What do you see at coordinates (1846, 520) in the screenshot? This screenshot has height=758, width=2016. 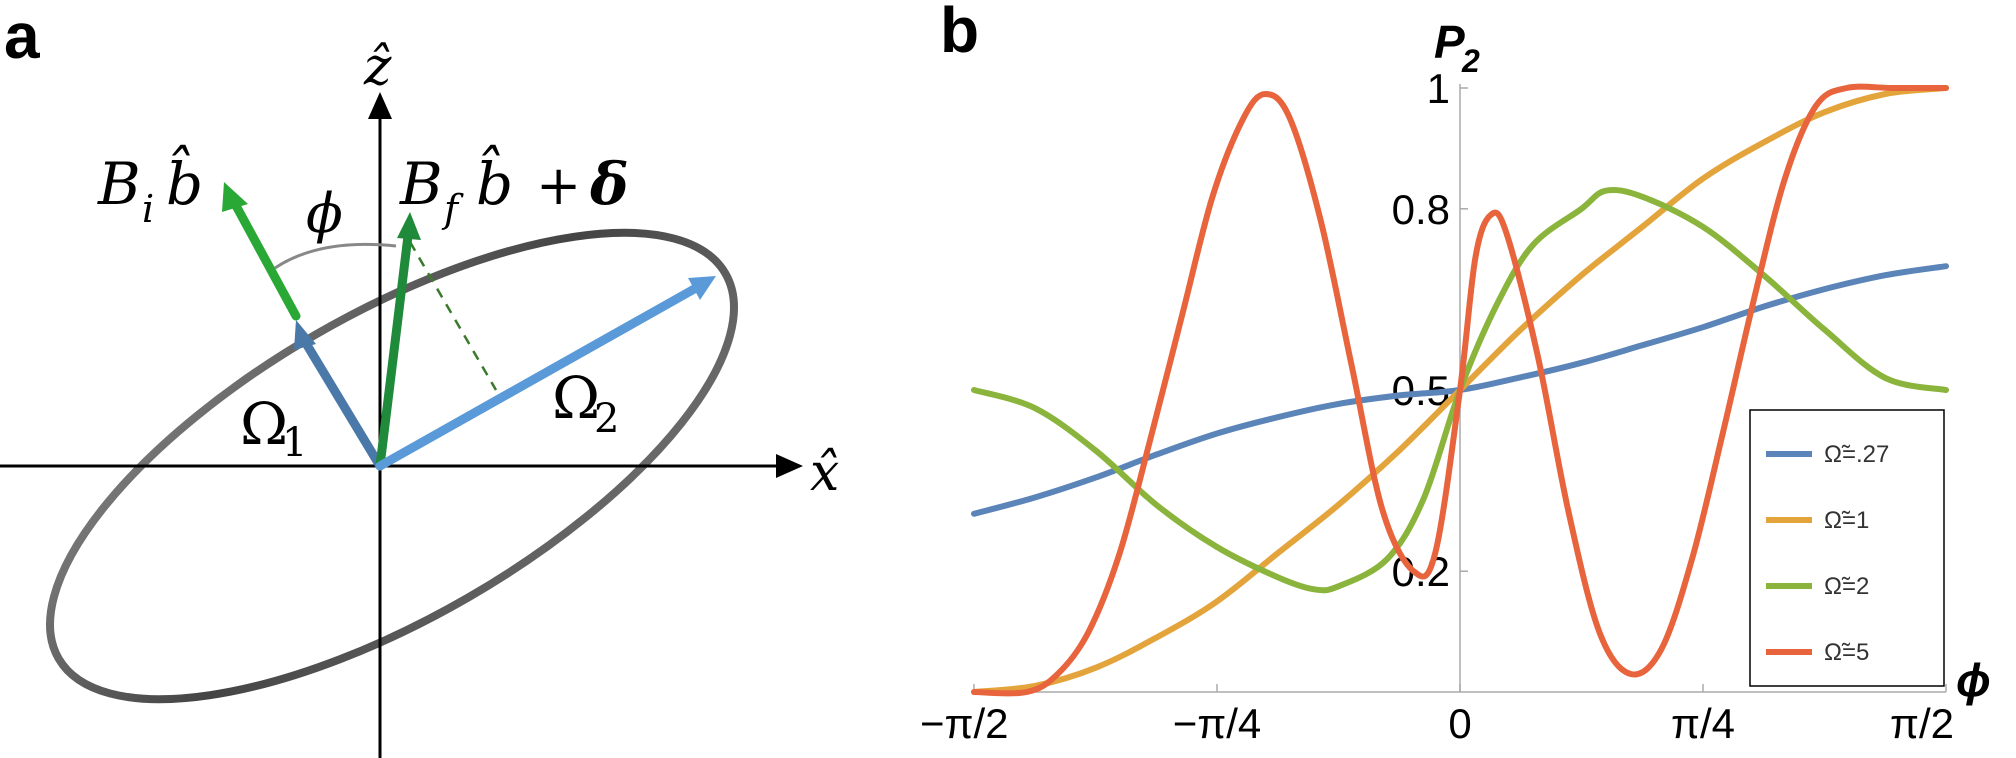 I see `legend-label: Ω̃=1` at bounding box center [1846, 520].